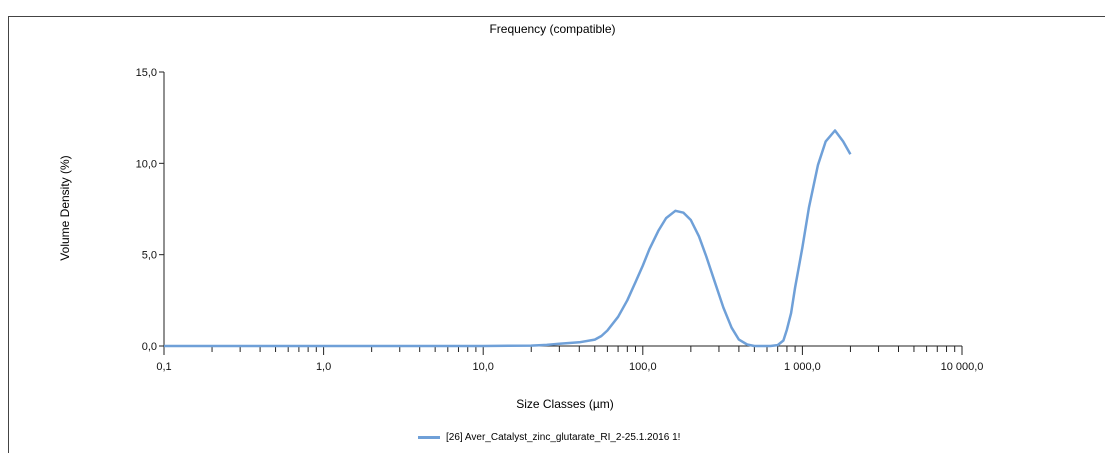 The image size is (1105, 453). I want to click on chart-title: Frequency (compatible), so click(552, 29).